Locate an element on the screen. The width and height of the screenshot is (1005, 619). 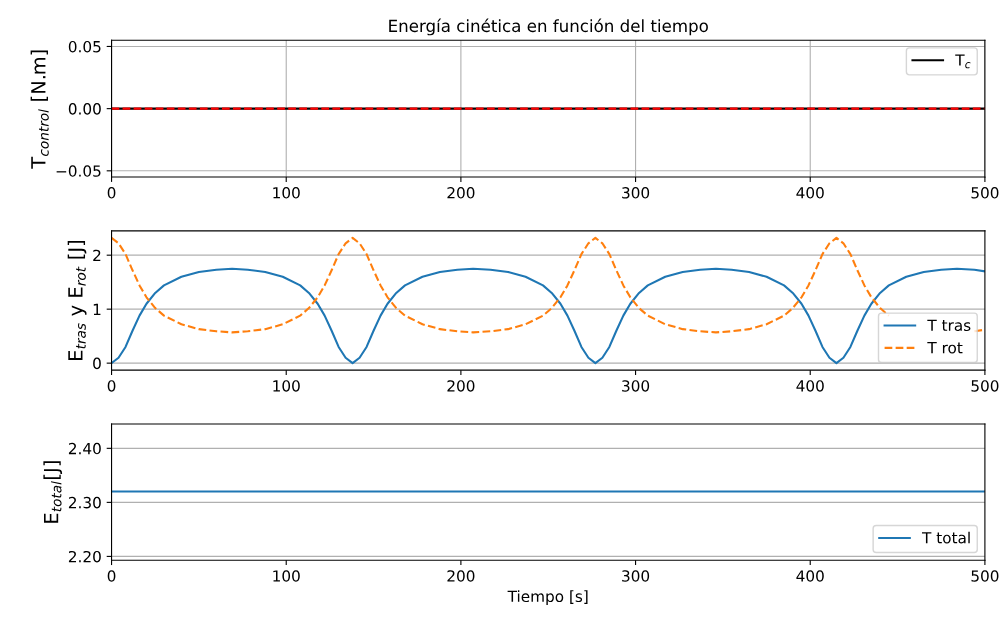
y-tick-label: 0 is located at coordinates (97, 363).